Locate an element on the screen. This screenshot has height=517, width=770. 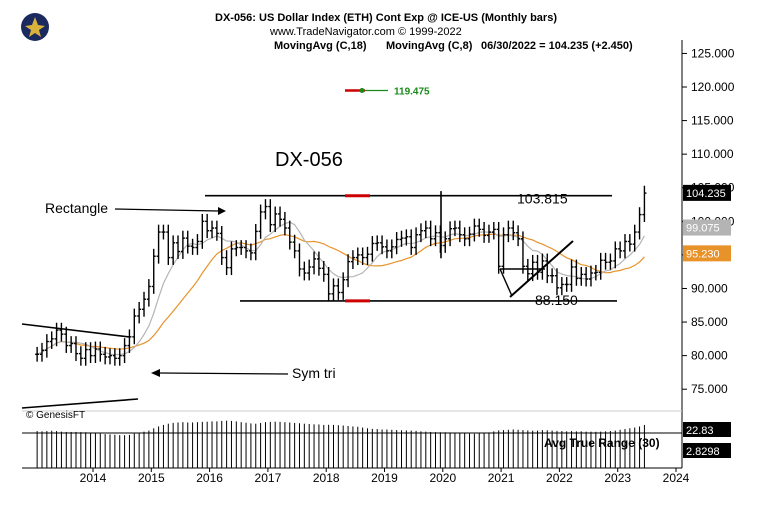
legend-ma18: MovingAvg (C,18) is located at coordinates (320, 46).